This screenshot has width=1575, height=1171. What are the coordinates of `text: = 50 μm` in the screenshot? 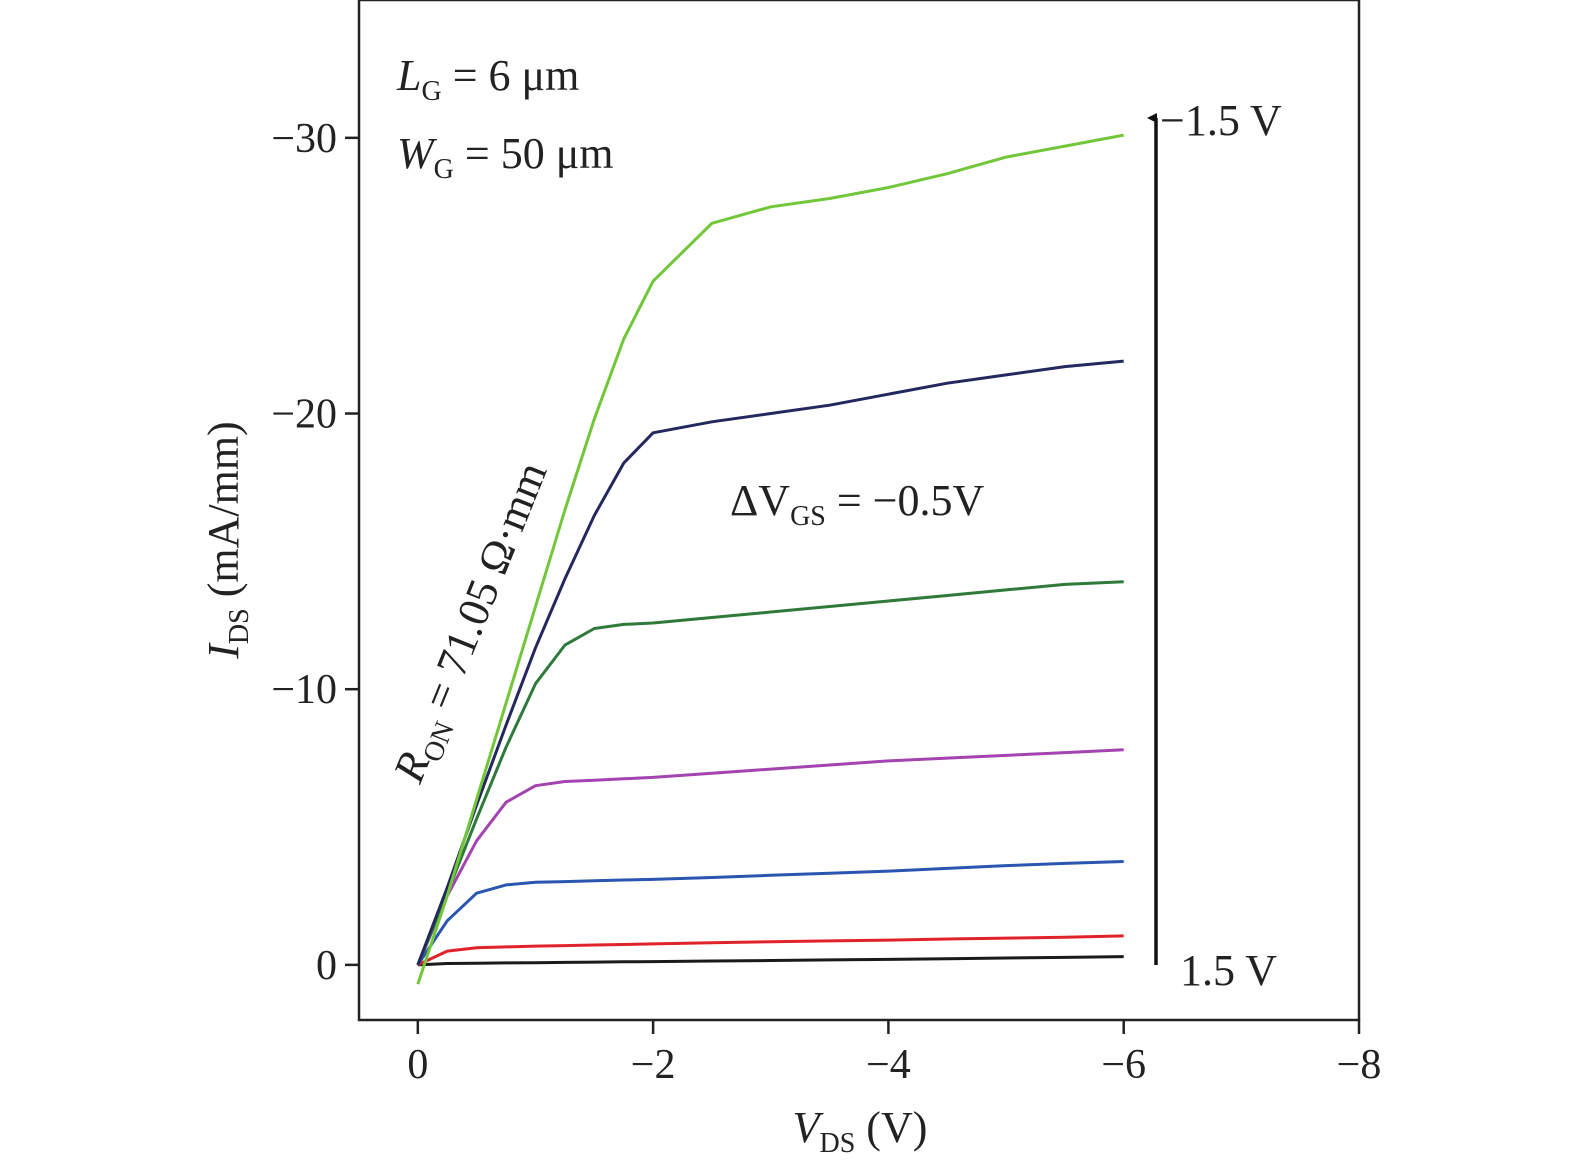 It's located at (534, 153).